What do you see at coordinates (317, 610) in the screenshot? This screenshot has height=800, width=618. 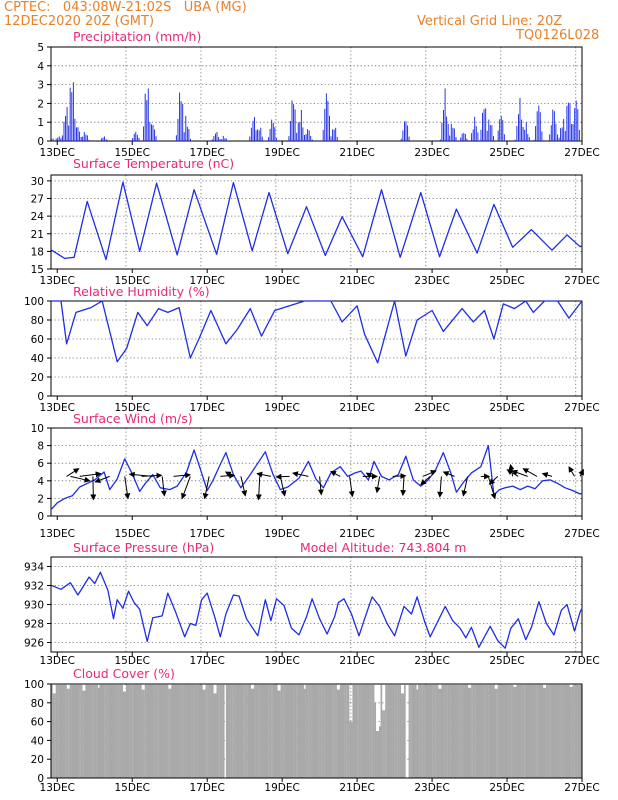 I see `series-line` at bounding box center [317, 610].